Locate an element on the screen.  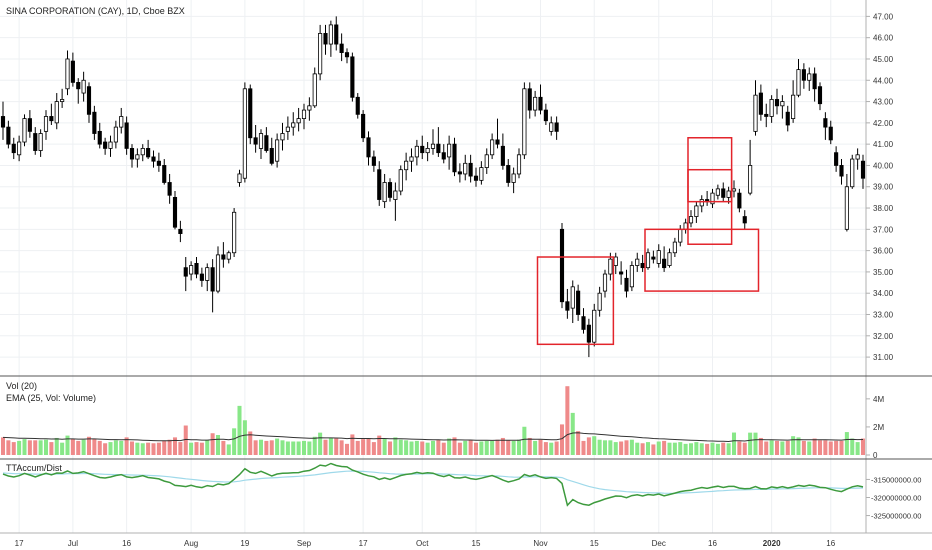
price-tick-label: 46.00 is located at coordinates (883, 38).